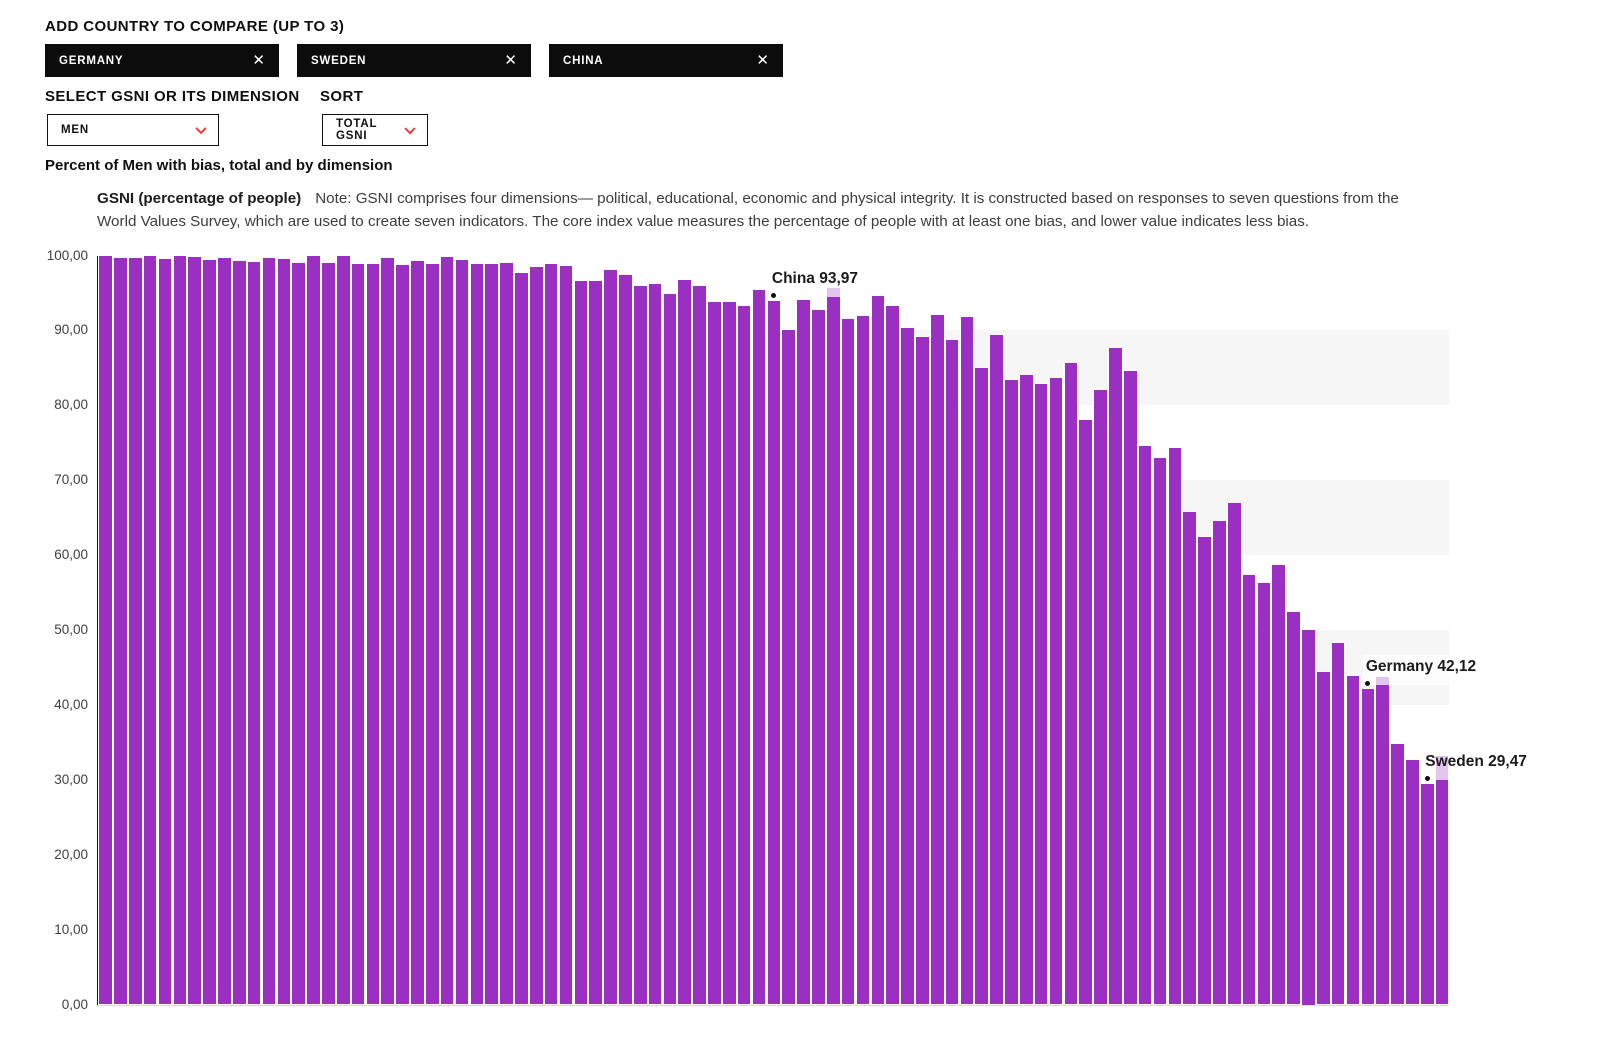  Describe the element at coordinates (342, 96) in the screenshot. I see `sort-heading: SORT` at that location.